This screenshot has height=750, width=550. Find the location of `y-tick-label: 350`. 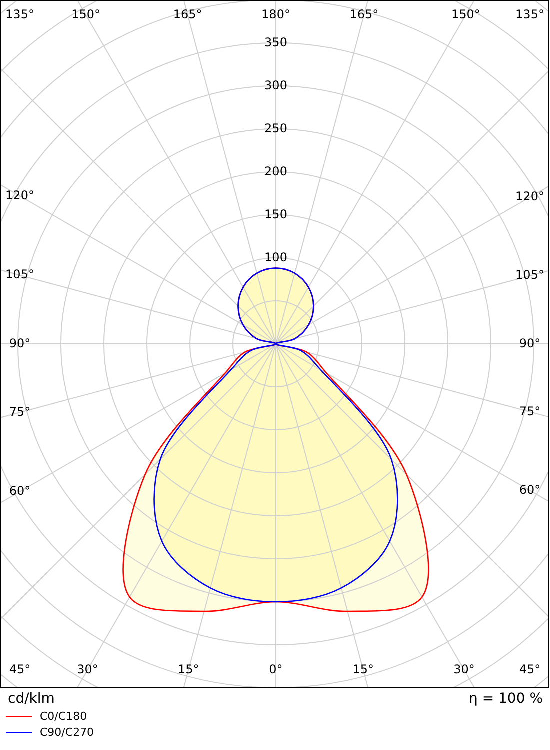

y-tick-label: 350 is located at coordinates (276, 42).